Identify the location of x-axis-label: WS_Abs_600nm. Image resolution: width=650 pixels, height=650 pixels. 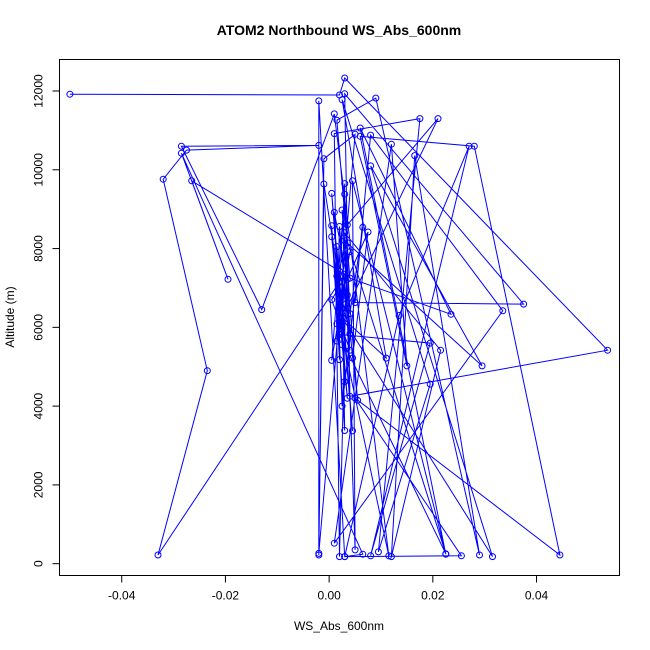
(339, 626).